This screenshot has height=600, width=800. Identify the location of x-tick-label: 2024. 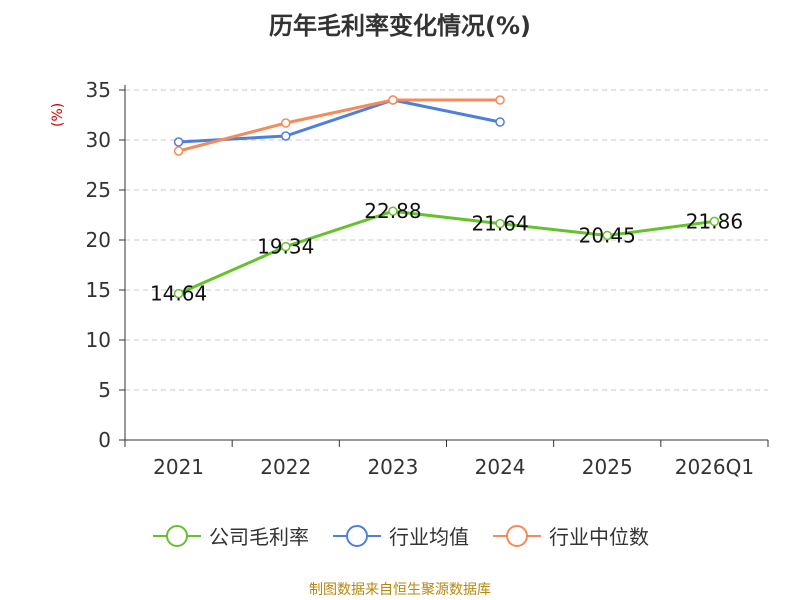
(500, 467).